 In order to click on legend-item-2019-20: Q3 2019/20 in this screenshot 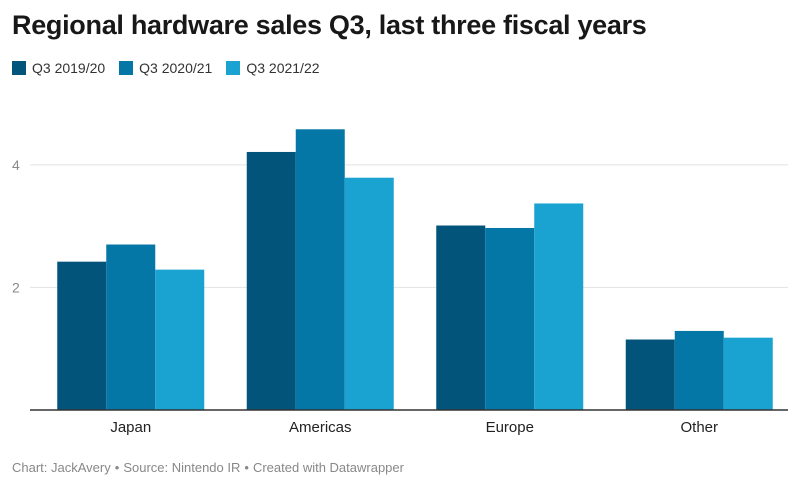, I will do `click(58, 68)`.